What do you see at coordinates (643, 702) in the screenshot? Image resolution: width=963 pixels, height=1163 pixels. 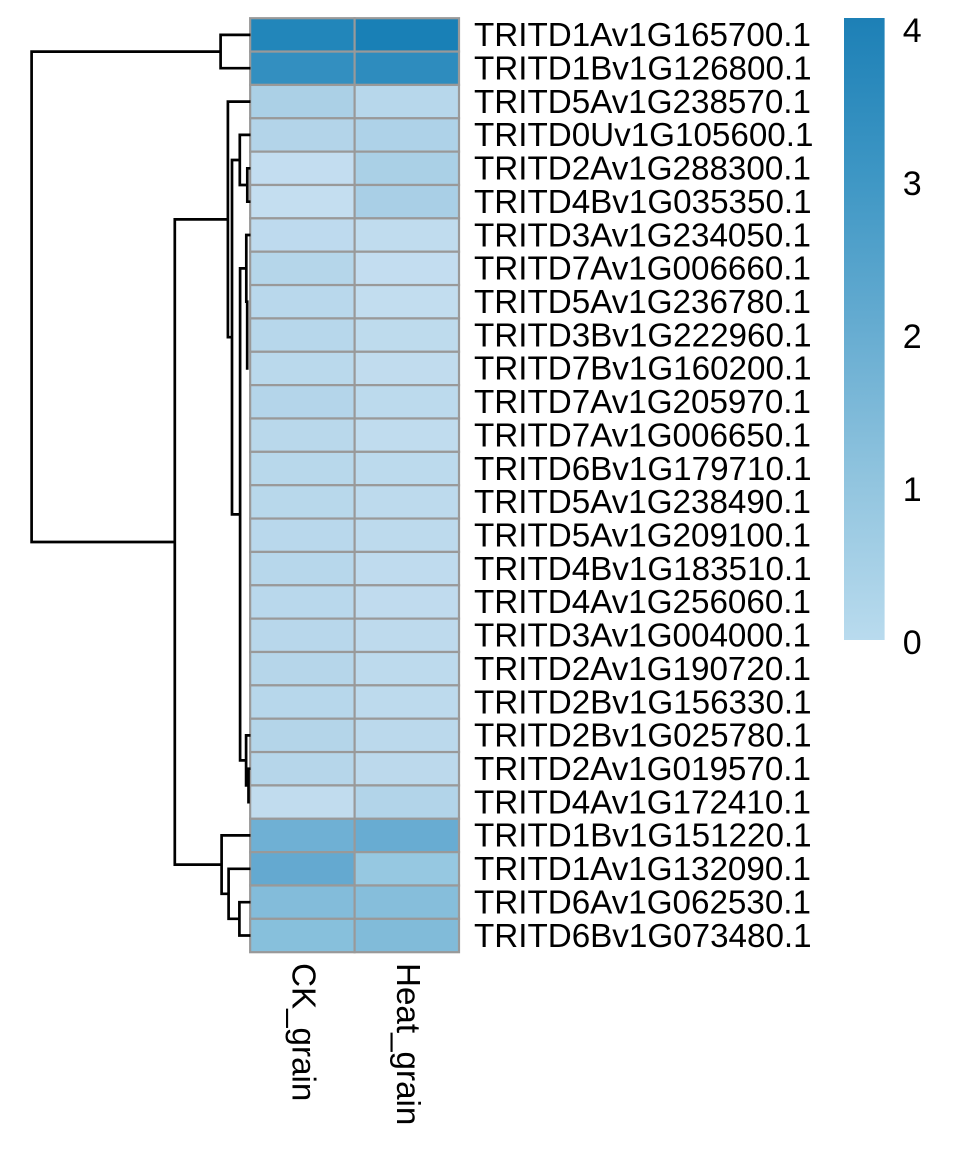 I see `svg-text: TRITD2Bv1G156330.1` at bounding box center [643, 702].